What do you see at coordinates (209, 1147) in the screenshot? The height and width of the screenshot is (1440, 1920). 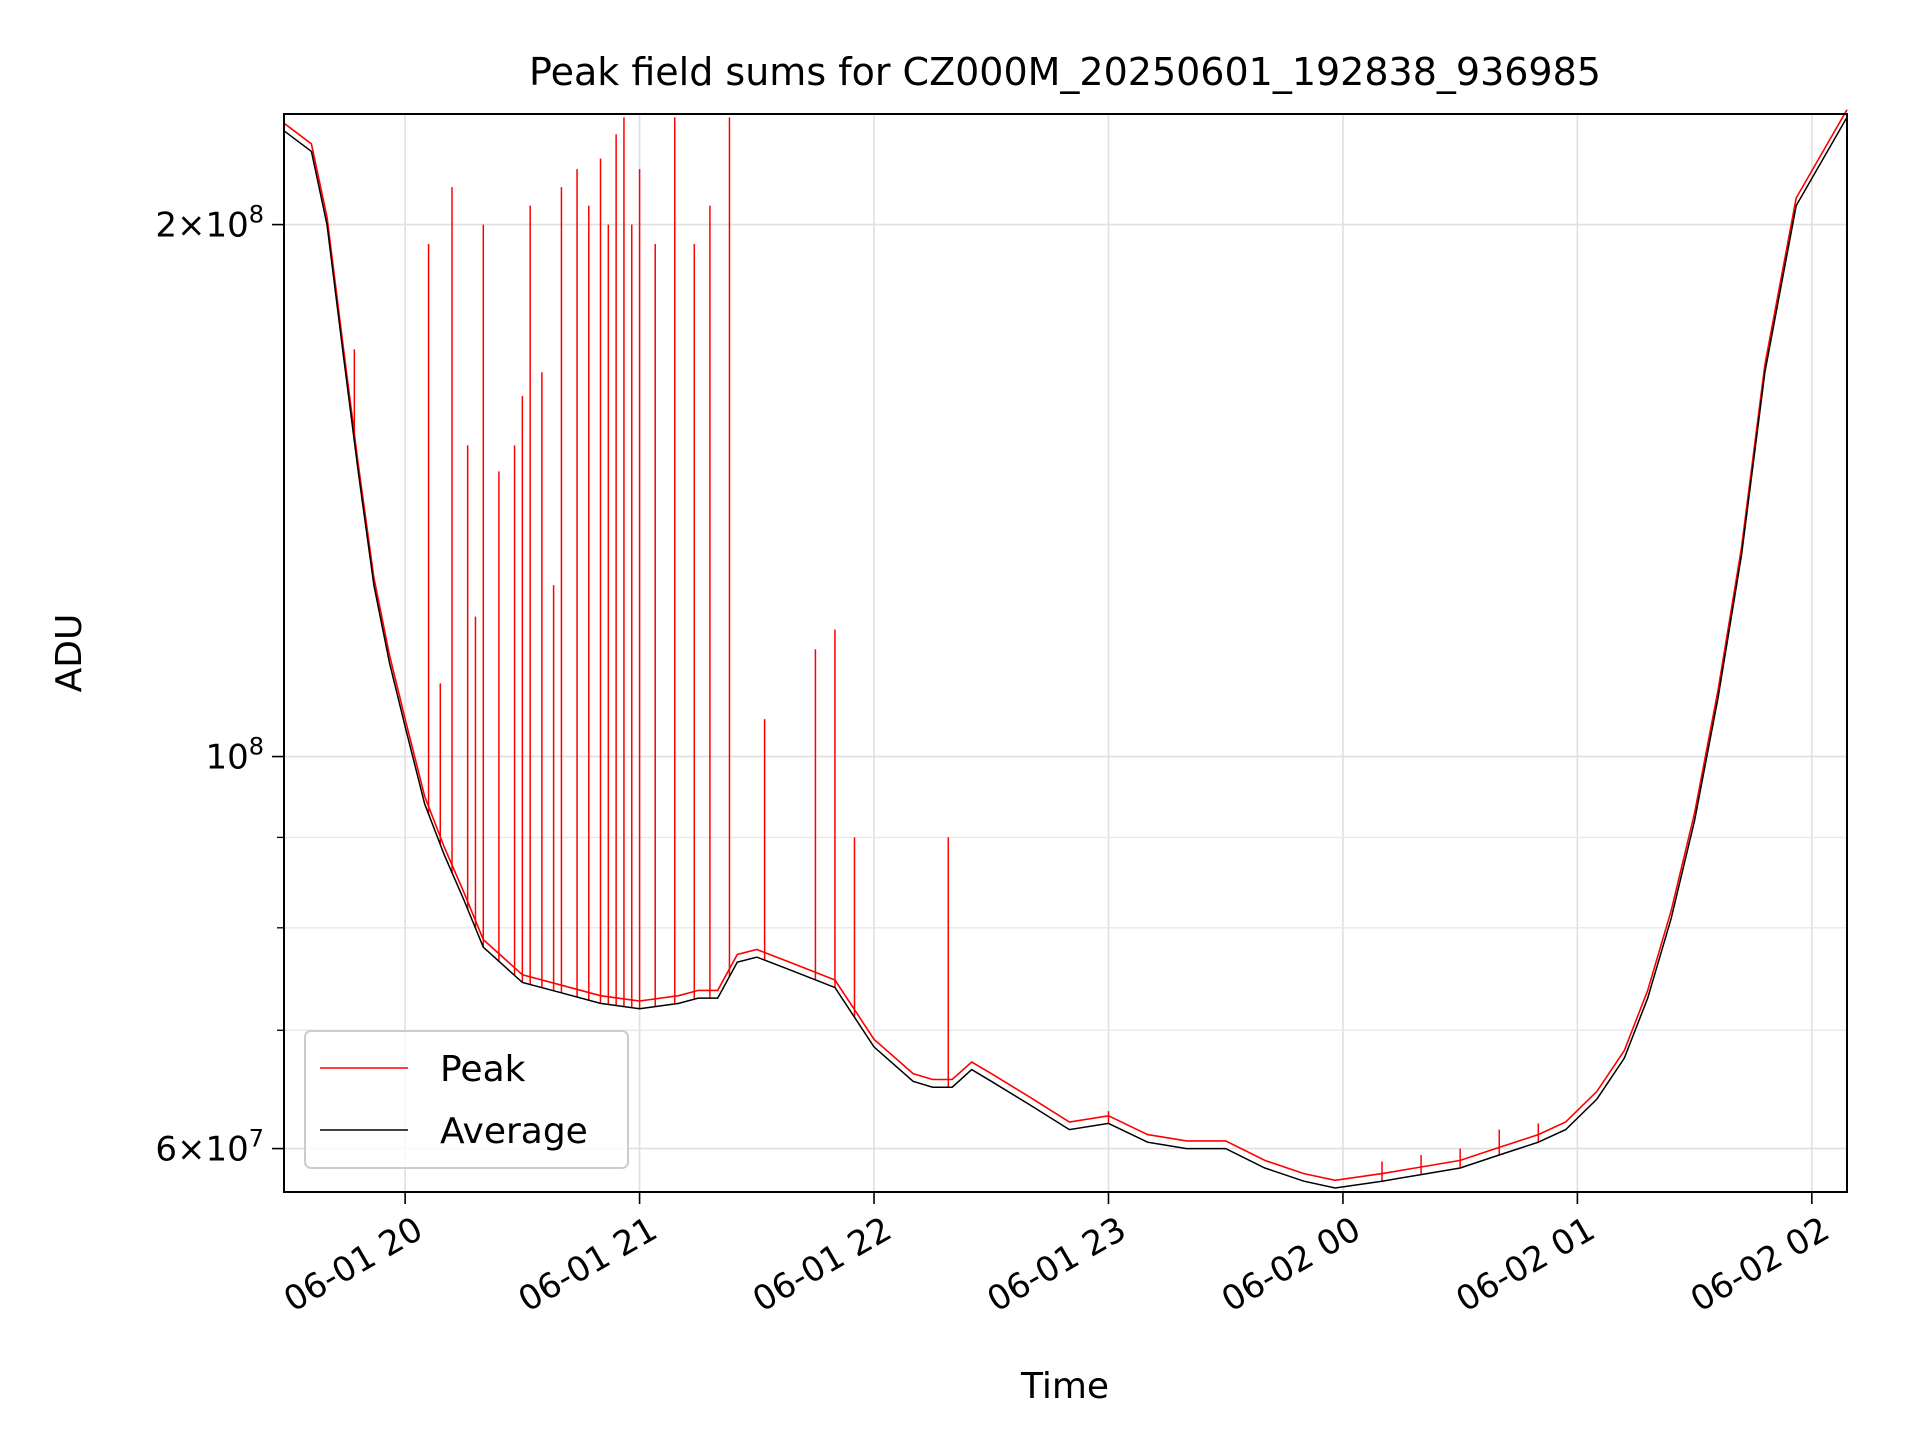 I see `y-tick-label: 6×107` at bounding box center [209, 1147].